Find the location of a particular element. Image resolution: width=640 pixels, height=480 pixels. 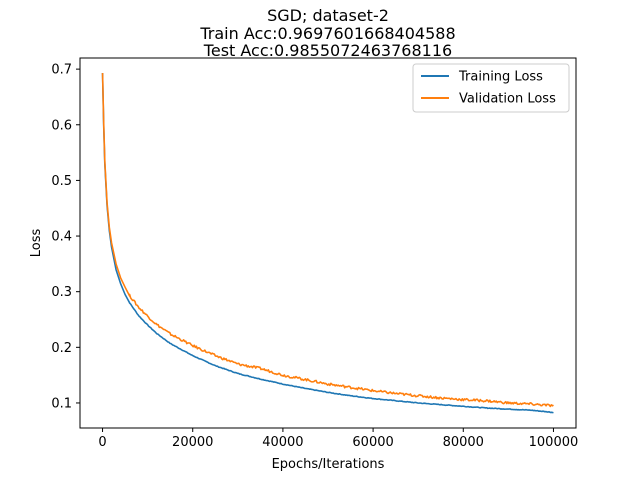

legend-label-training-loss: Training Loss is located at coordinates (500, 77).